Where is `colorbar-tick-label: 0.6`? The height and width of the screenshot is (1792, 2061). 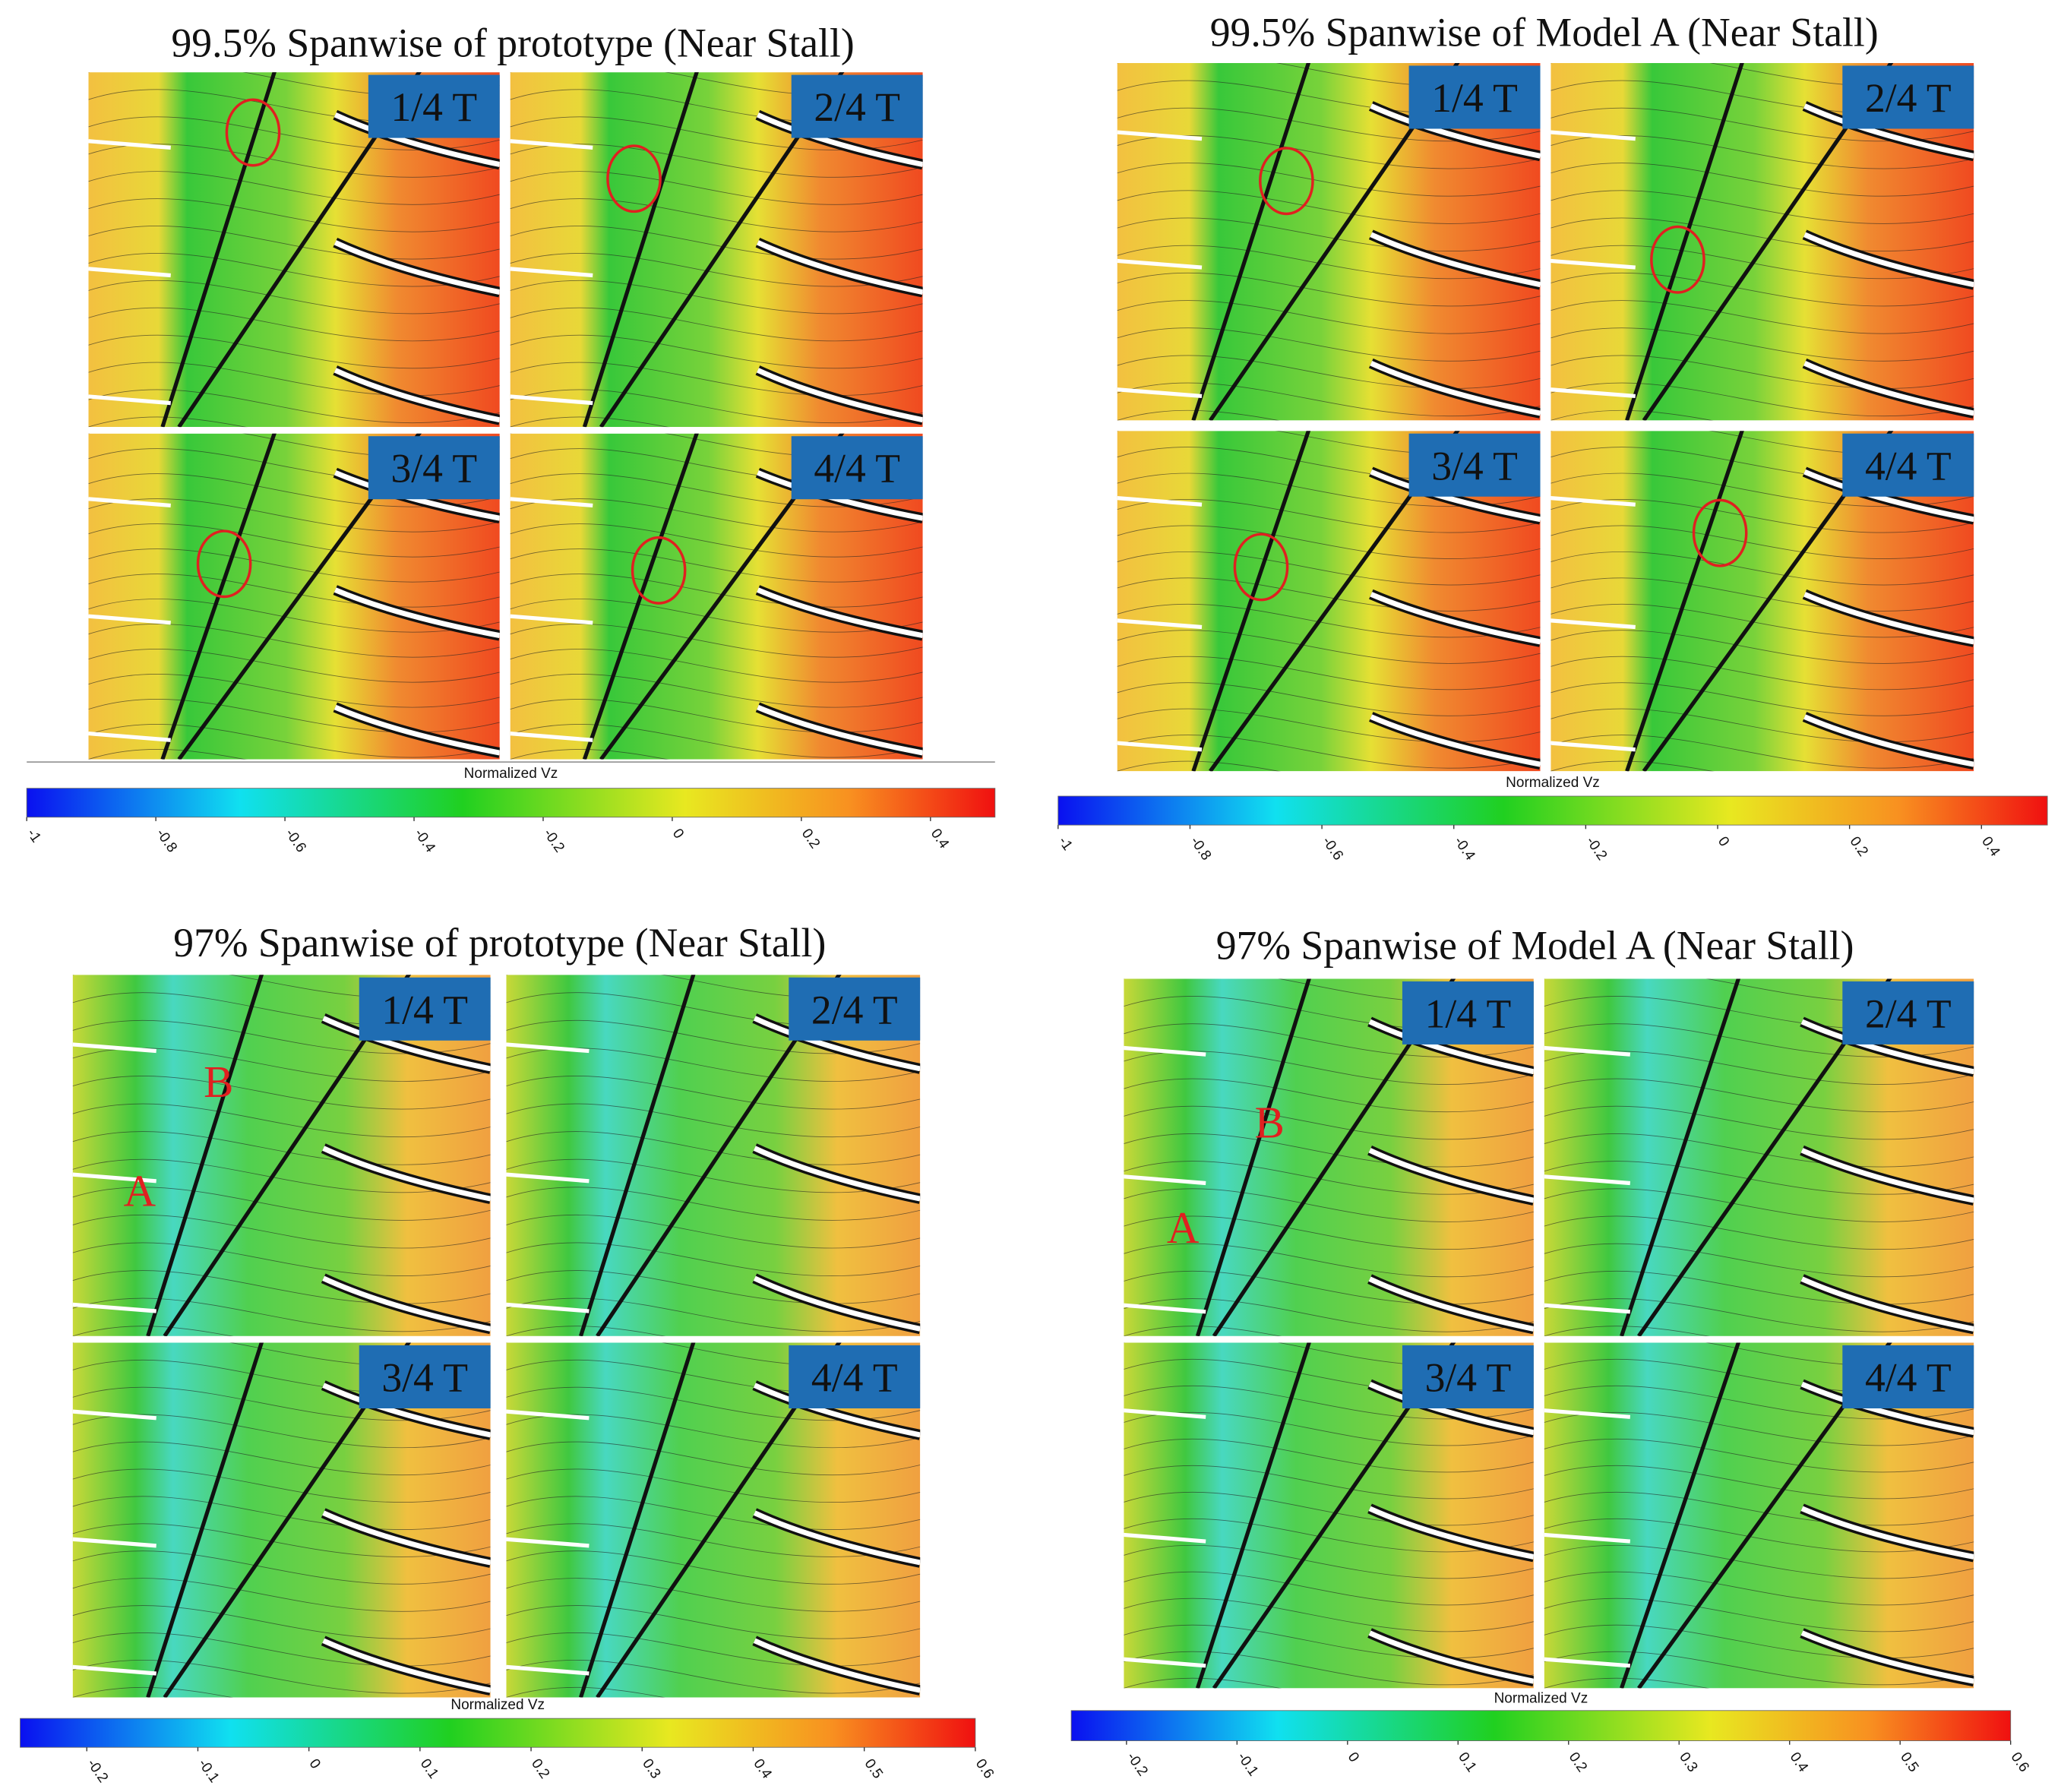 colorbar-tick-label: 0.6 is located at coordinates (984, 1769).